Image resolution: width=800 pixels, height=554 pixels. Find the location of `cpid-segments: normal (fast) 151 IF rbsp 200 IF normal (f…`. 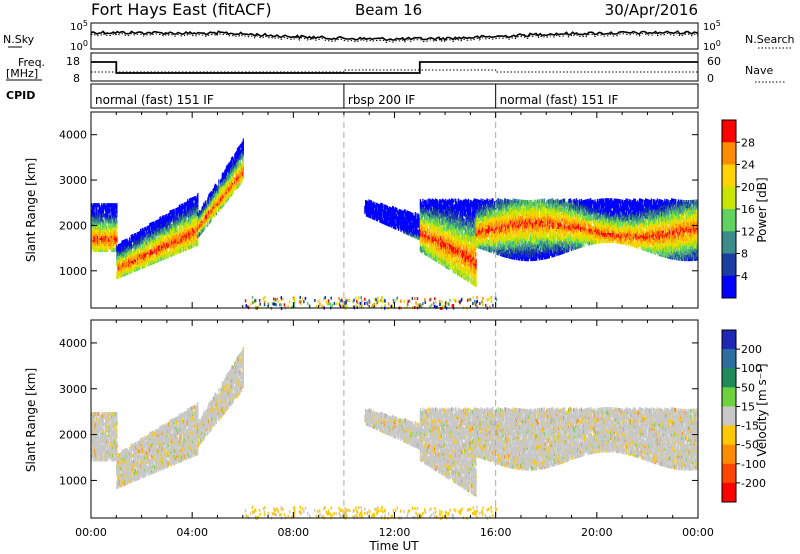

cpid-segments: normal (fast) 151 IF rbsp 200 IF normal (f… is located at coordinates (356, 96).